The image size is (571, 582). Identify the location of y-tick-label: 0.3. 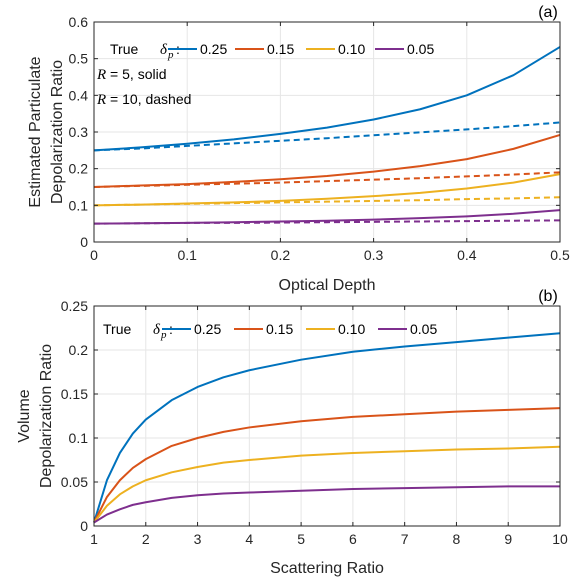
(79, 132).